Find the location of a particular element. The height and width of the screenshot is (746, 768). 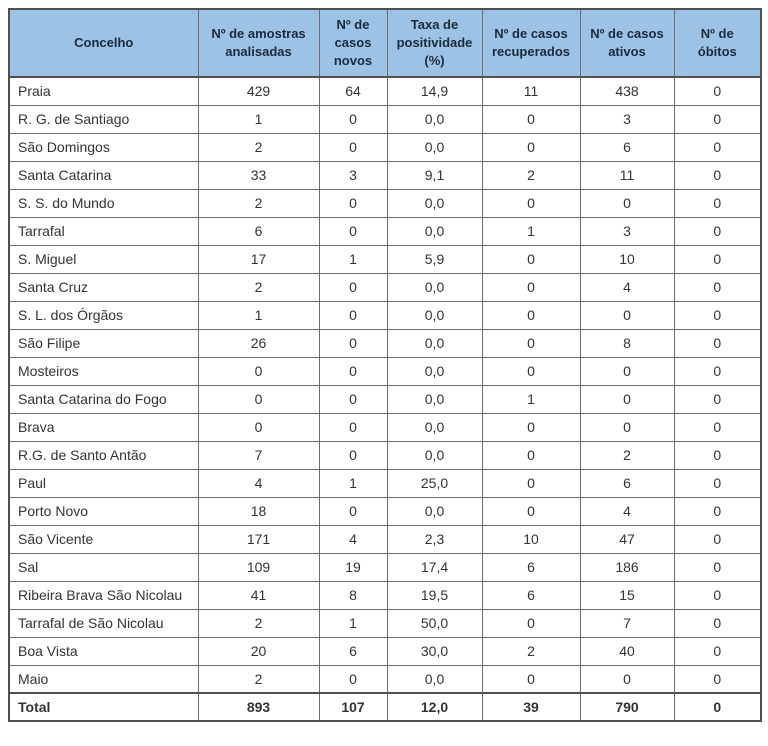

value-cell: 20 is located at coordinates (258, 651).